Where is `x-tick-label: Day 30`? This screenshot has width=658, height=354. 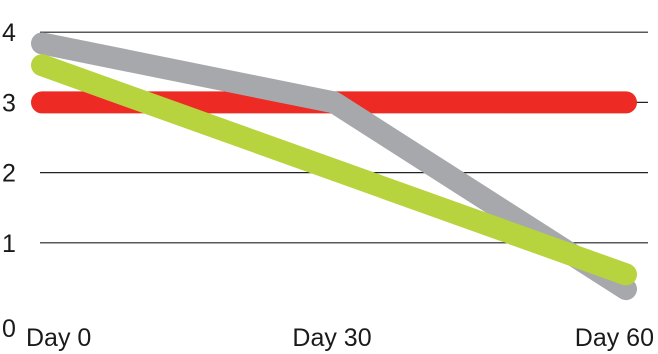
x-tick-label: Day 30 is located at coordinates (331, 338).